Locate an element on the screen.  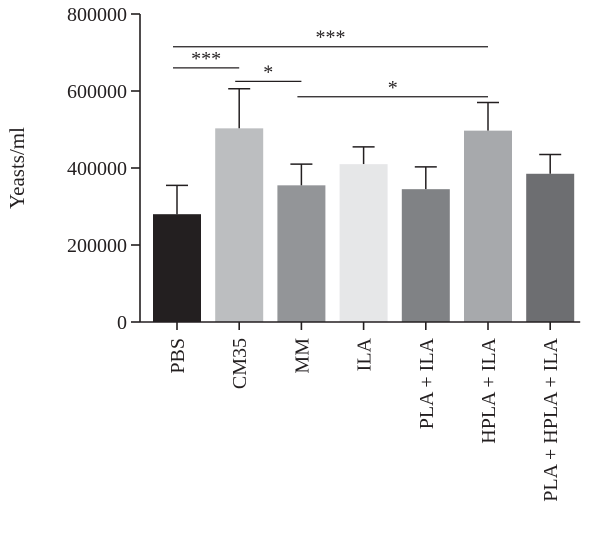
x-tick-label: HPLA + ILA is located at coordinates (489, 390).